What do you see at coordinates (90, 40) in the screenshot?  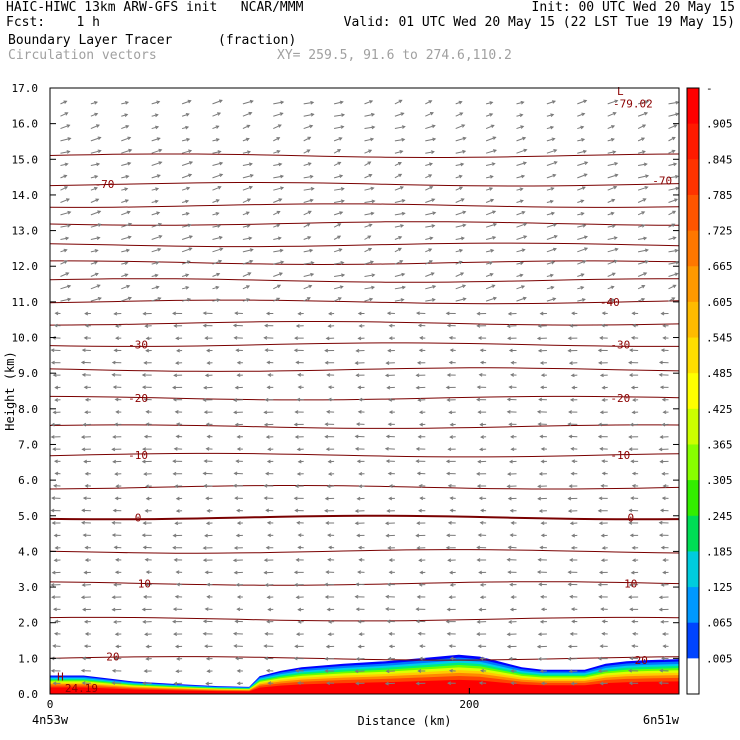 I see `header-field-name: Boundary Layer Tracer` at bounding box center [90, 40].